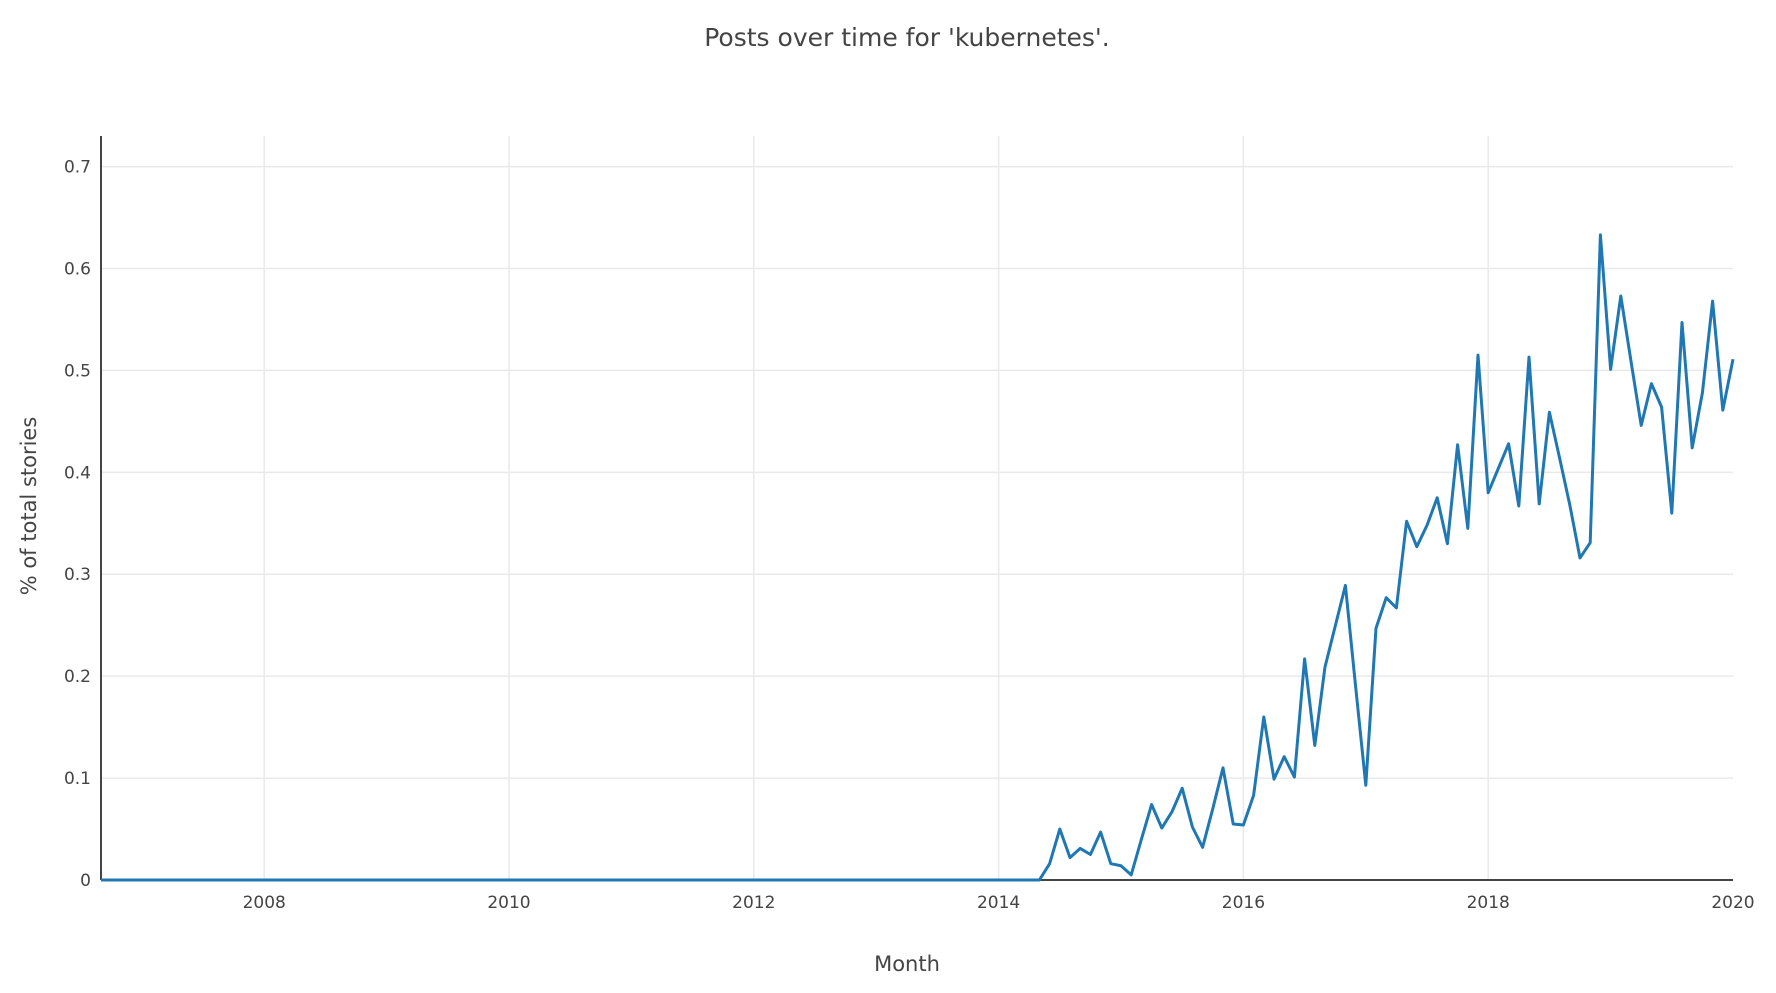  What do you see at coordinates (1488, 903) in the screenshot?
I see `x-tick-label: 2018` at bounding box center [1488, 903].